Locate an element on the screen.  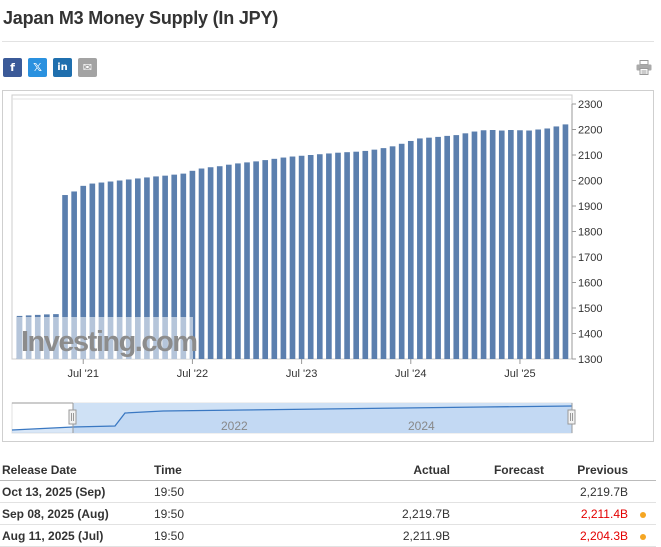
header-actual: Actual is located at coordinates (431, 470).